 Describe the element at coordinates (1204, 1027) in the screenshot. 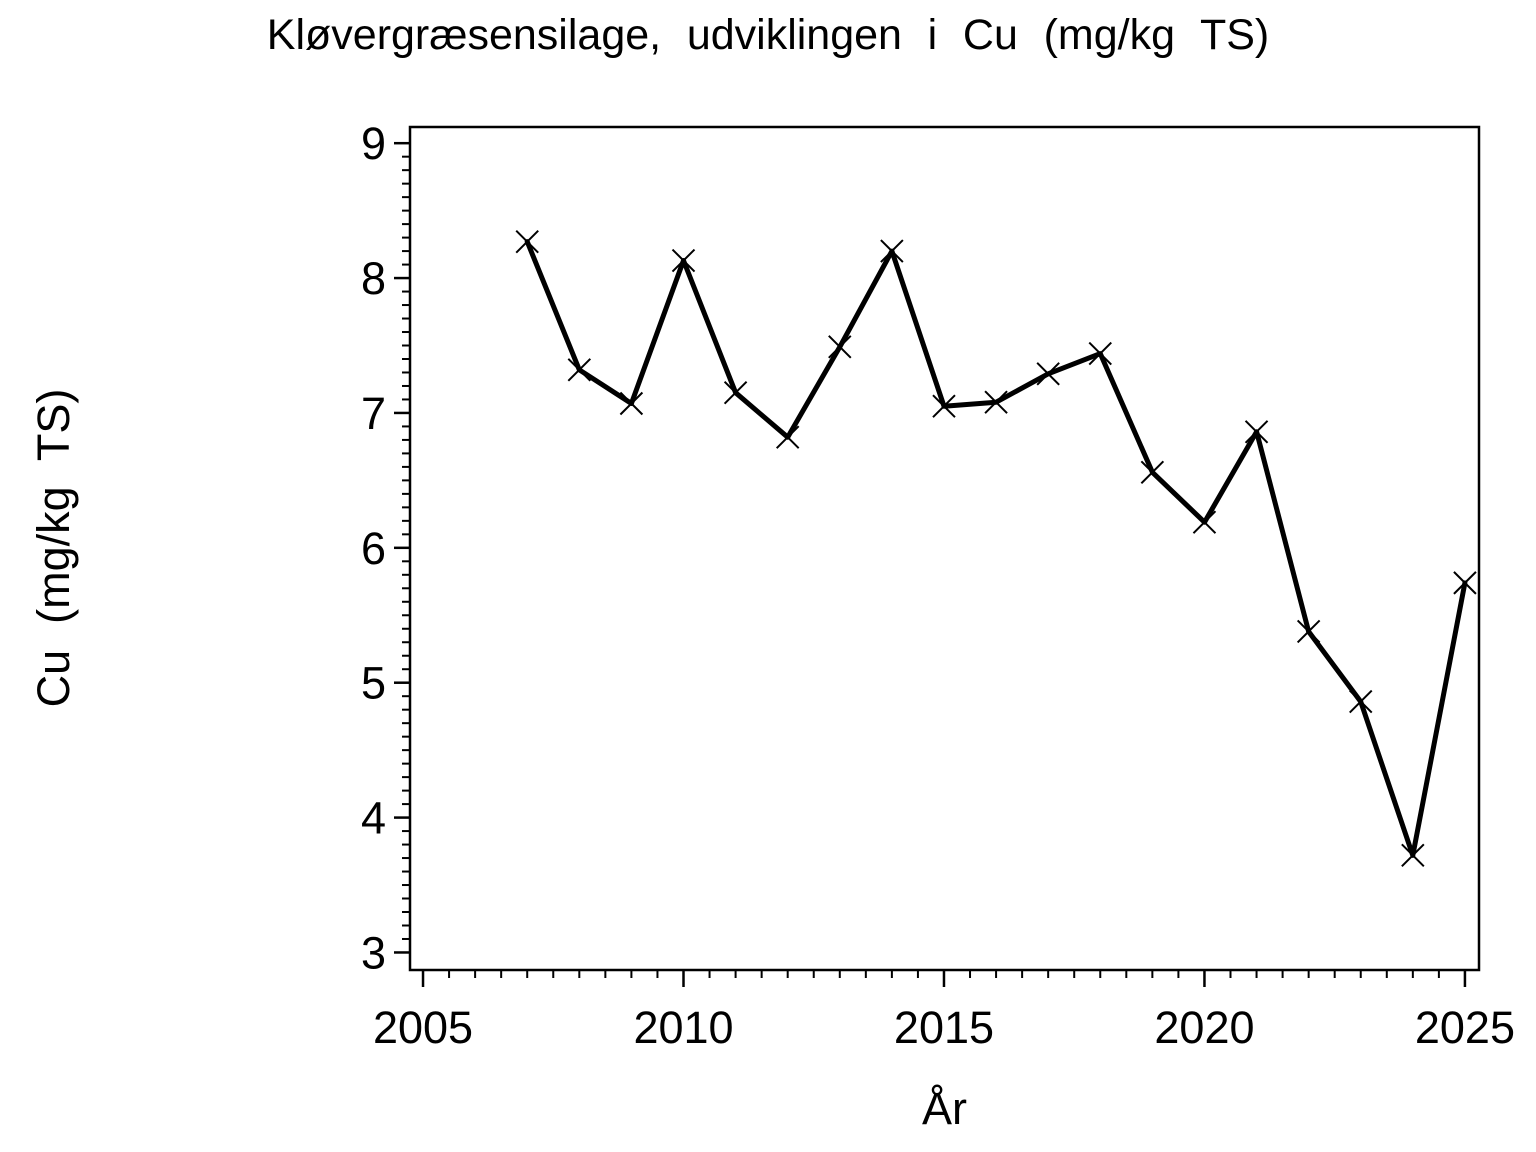

I see `x-tick-label: 2020` at that location.